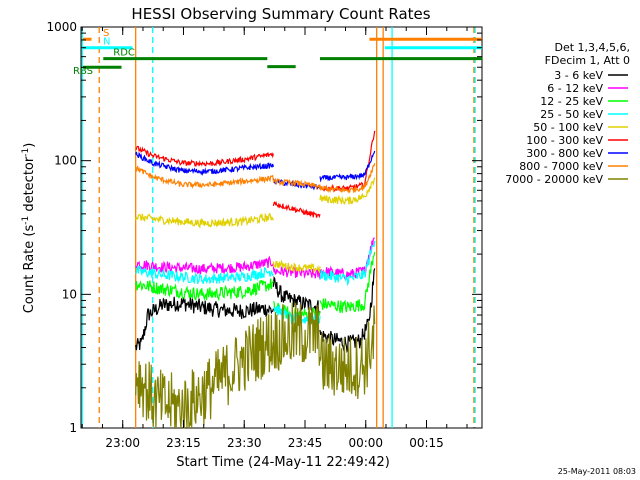  Describe the element at coordinates (183, 443) in the screenshot. I see `x-tick-label: 23:15` at that location.